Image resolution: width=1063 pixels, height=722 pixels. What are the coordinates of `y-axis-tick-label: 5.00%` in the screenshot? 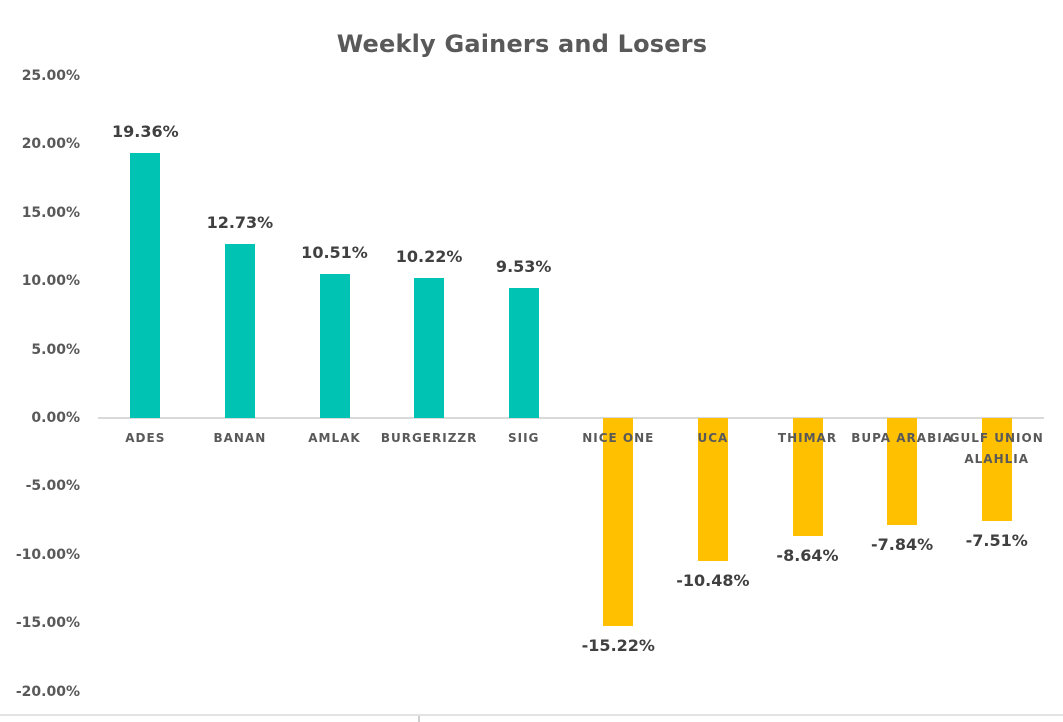 It's located at (55, 349).